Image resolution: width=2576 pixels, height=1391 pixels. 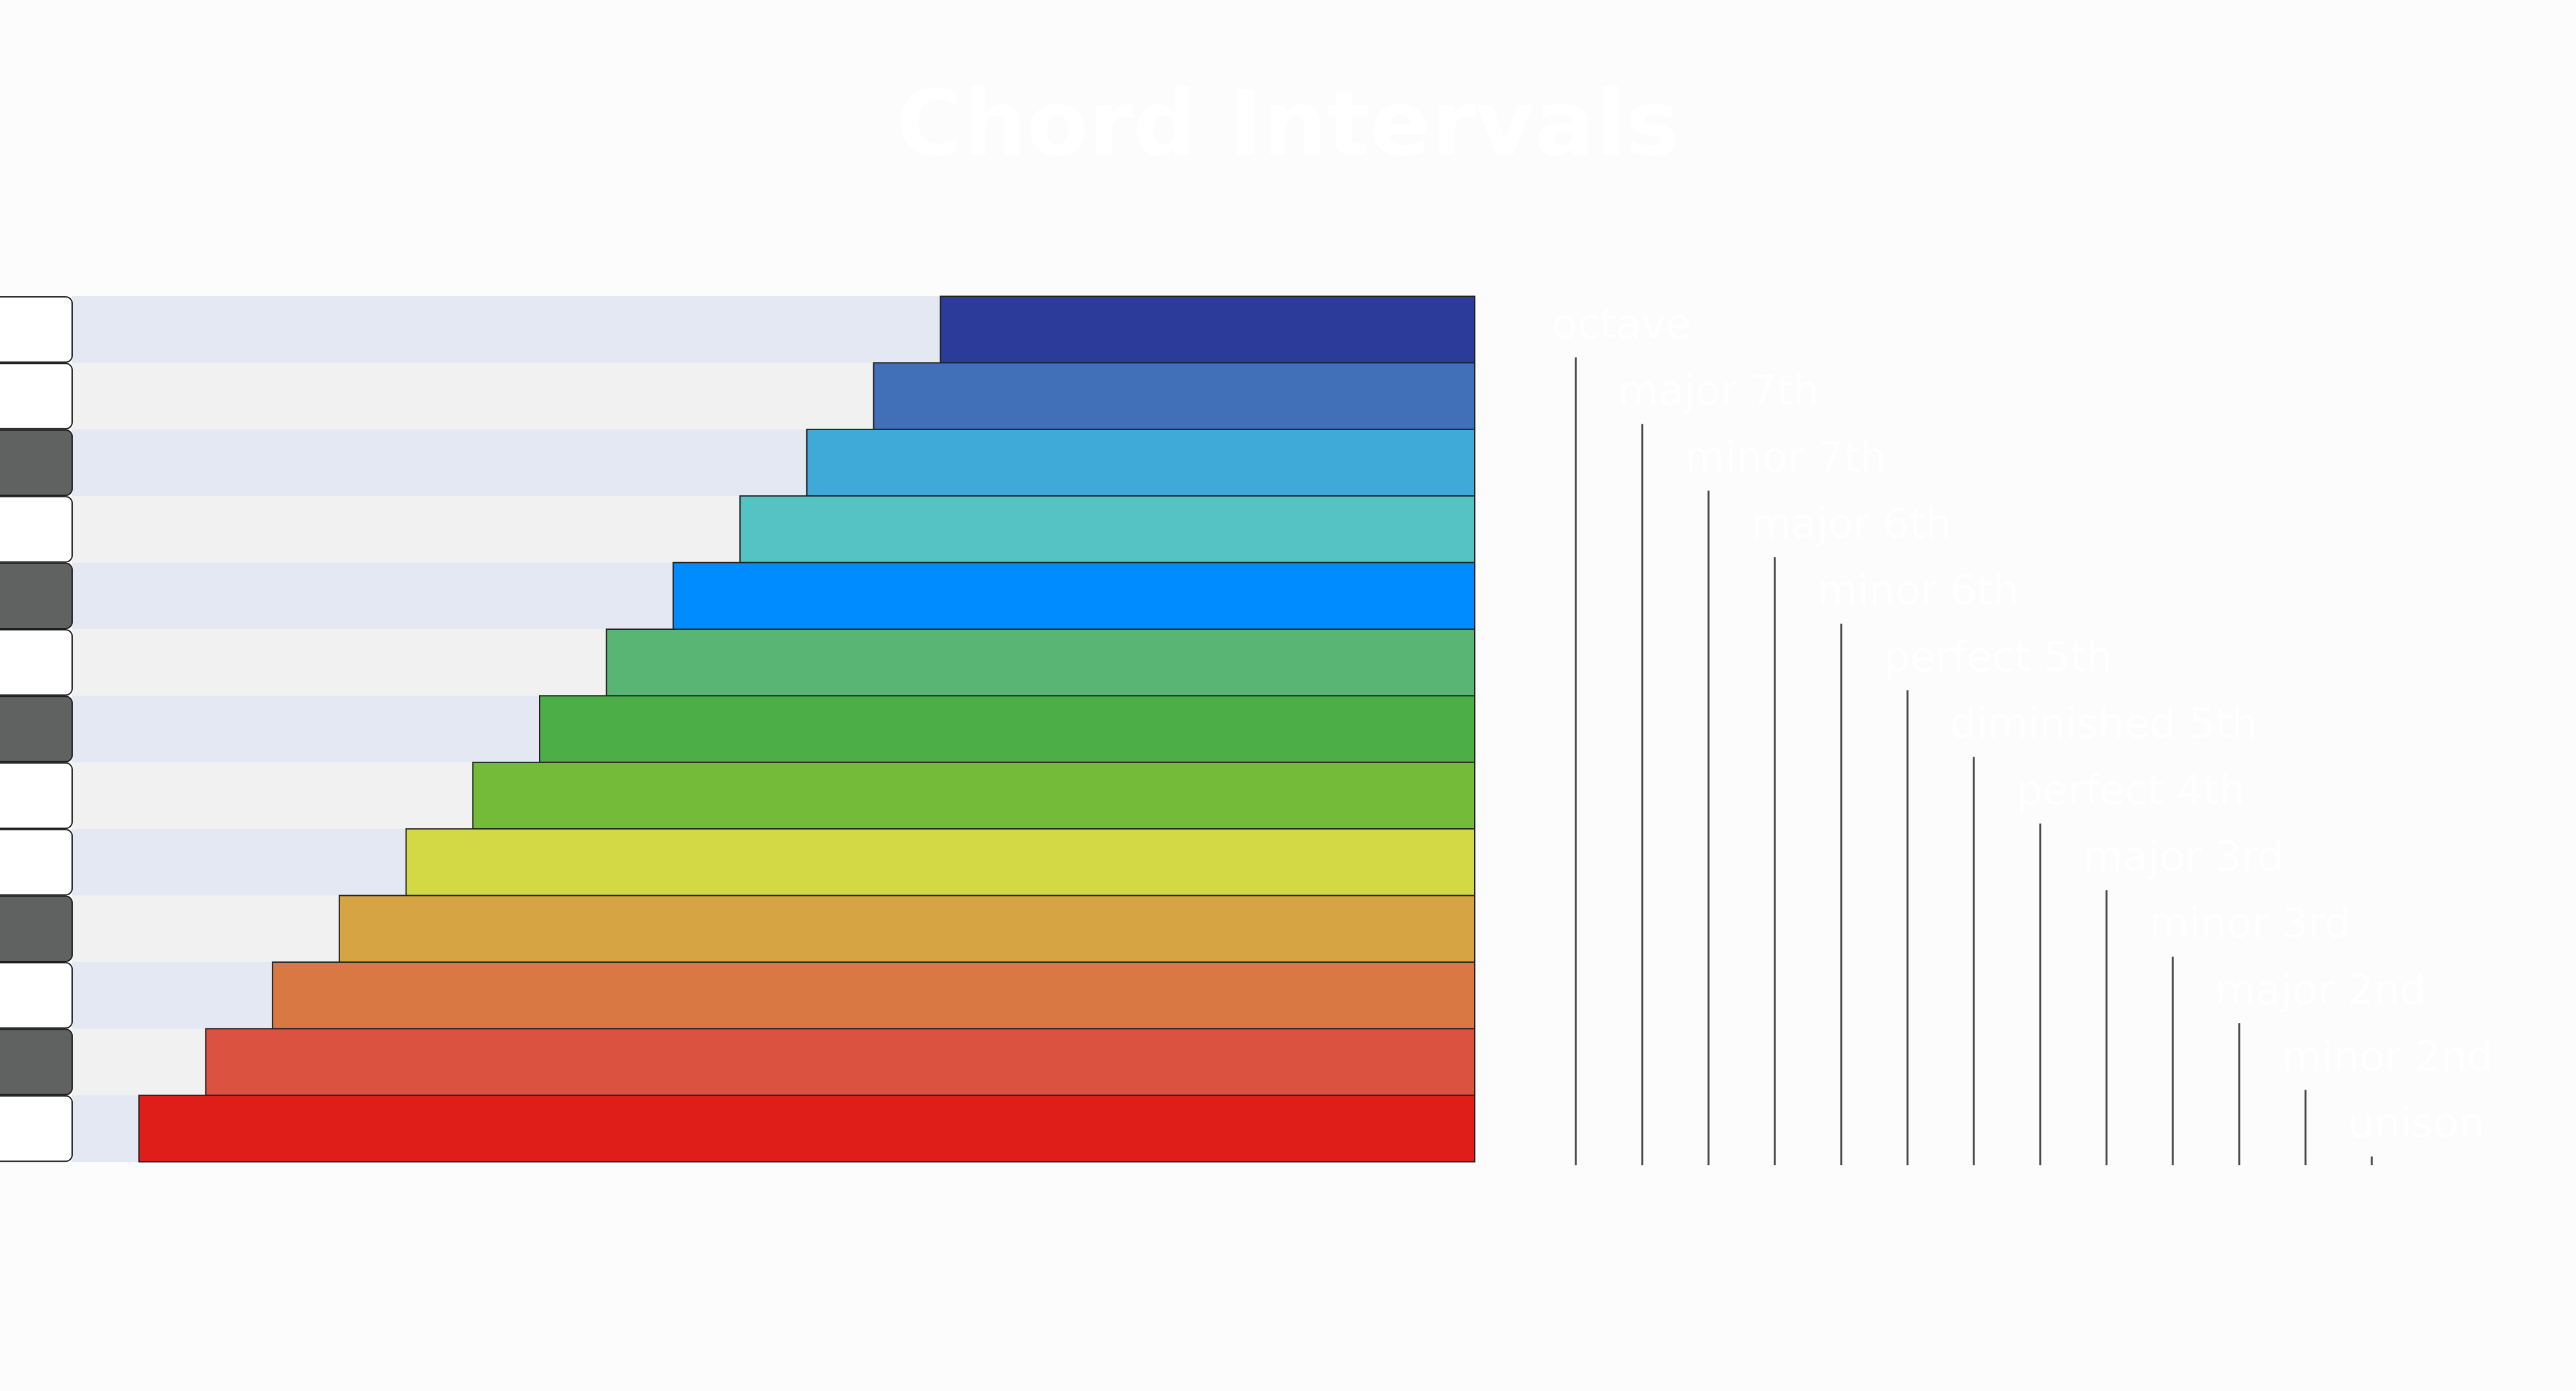 What do you see at coordinates (2130, 791) in the screenshot?
I see `interval-label: perfect 4th` at bounding box center [2130, 791].